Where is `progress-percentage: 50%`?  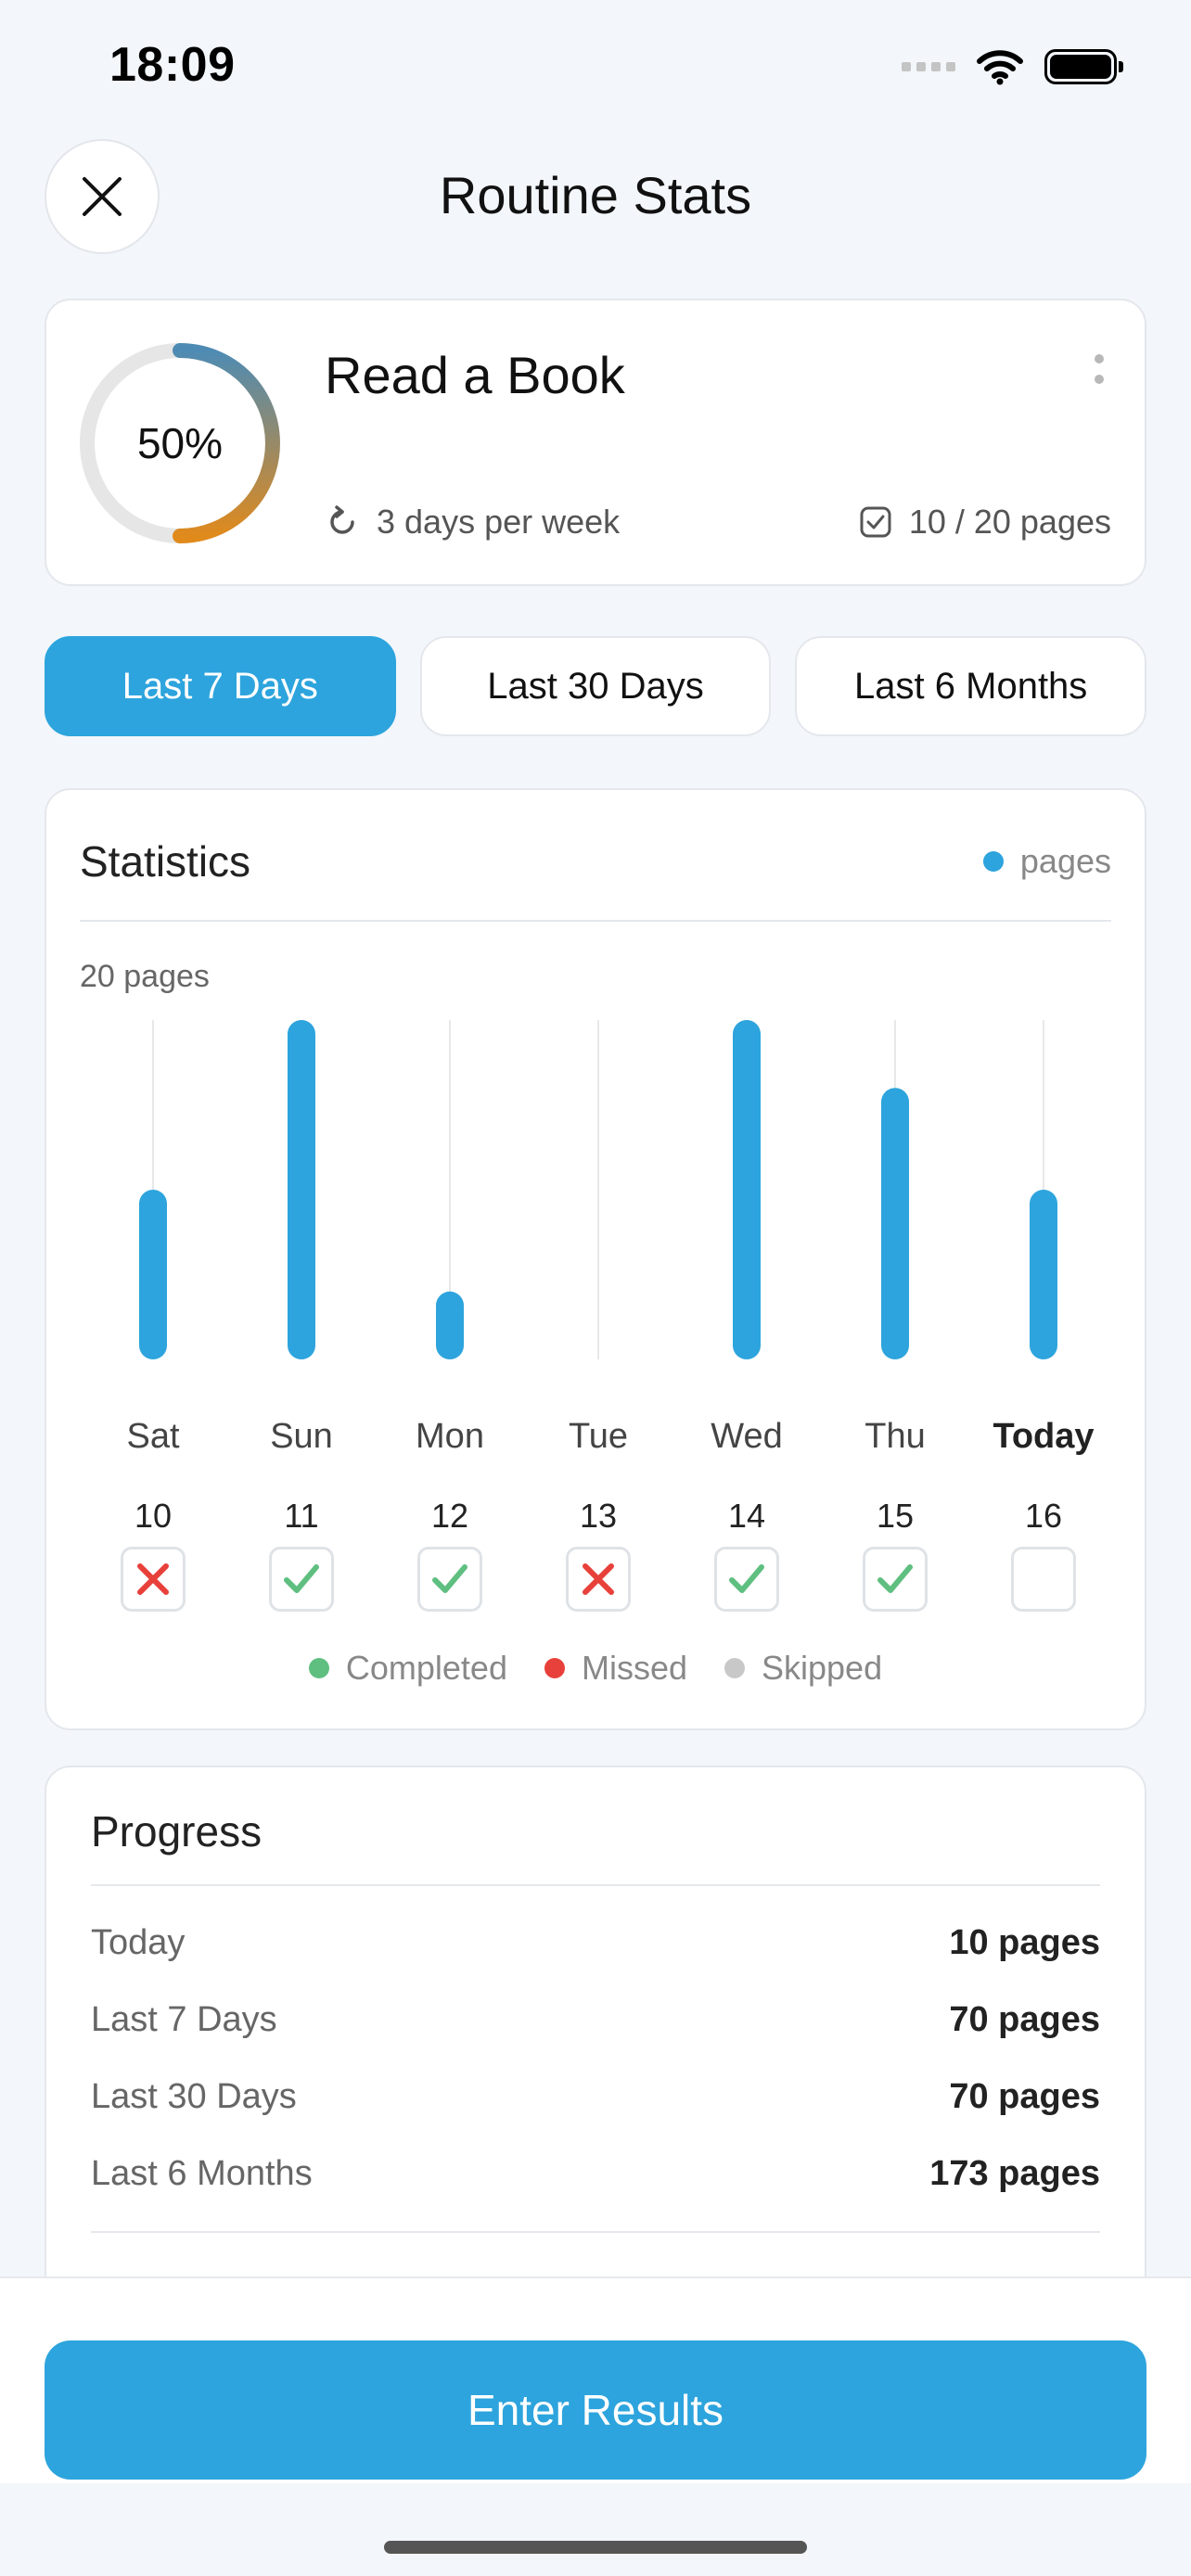
progress-percentage: 50% is located at coordinates (180, 443).